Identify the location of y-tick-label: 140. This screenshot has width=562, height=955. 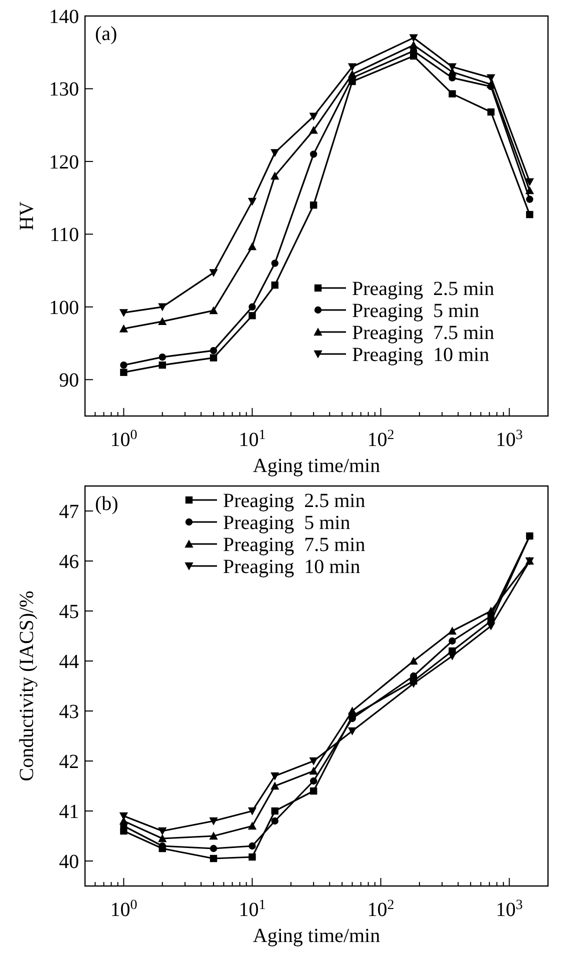
(64, 17).